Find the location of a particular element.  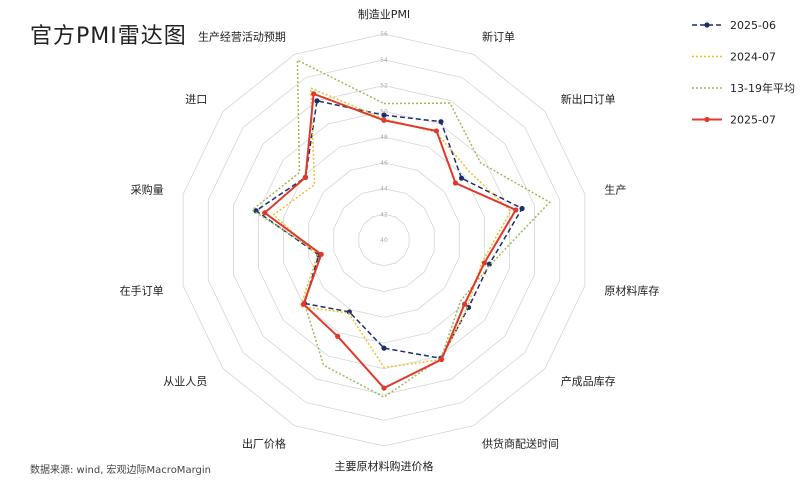

tick-label: 48 is located at coordinates (384, 137).